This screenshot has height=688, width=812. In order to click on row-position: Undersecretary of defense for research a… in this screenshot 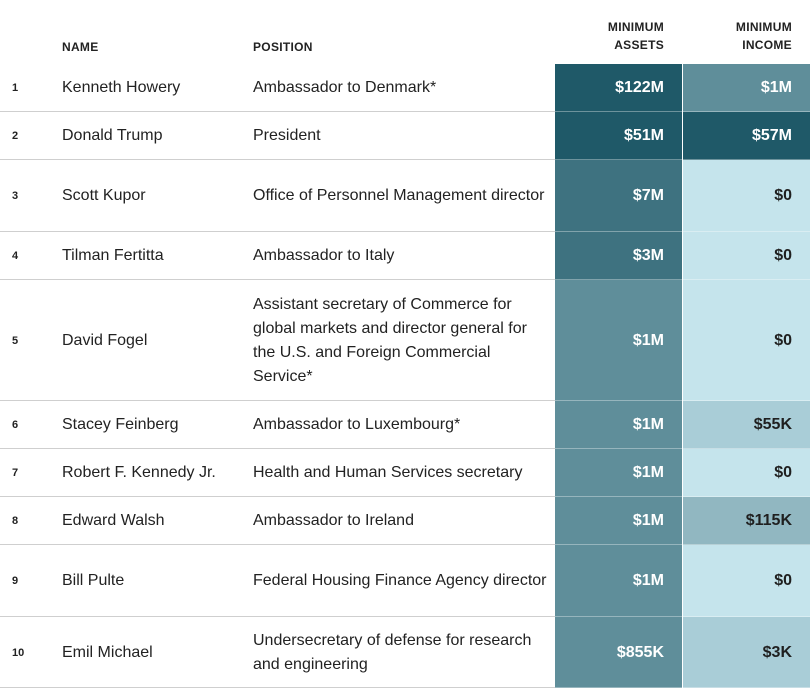, I will do `click(392, 652)`.